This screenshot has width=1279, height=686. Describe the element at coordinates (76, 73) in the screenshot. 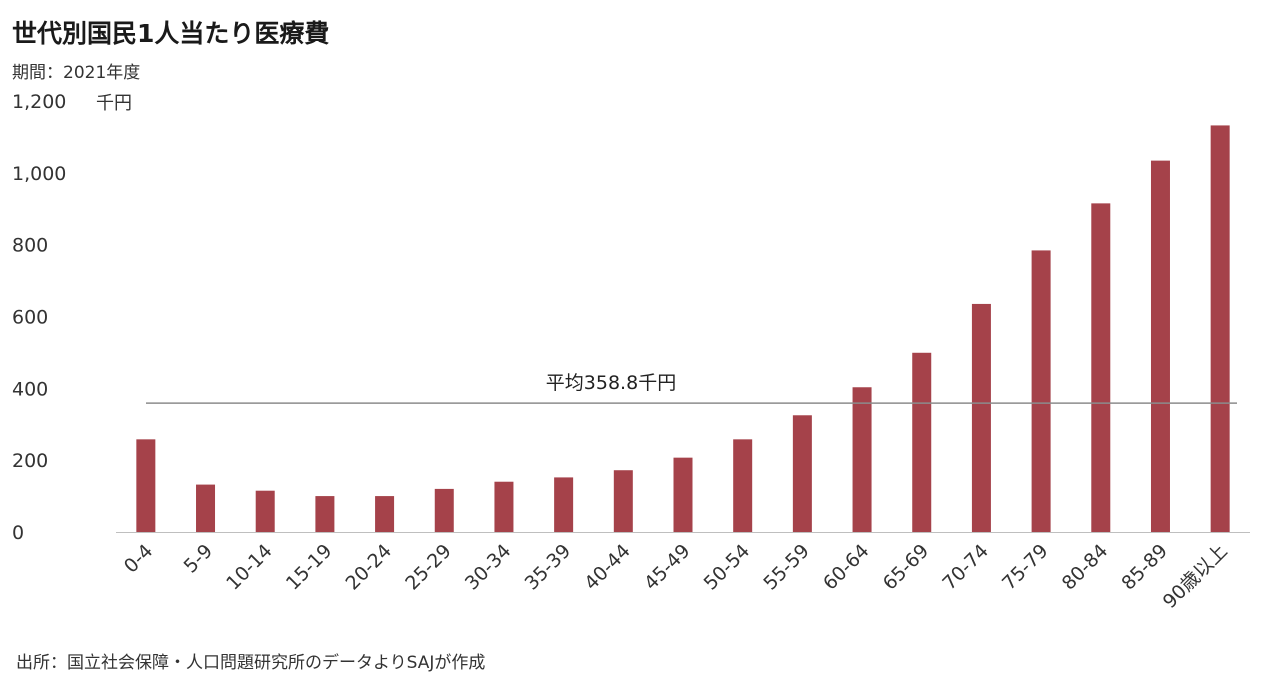

I see `chart-subtitle: 期間：2021年度` at that location.